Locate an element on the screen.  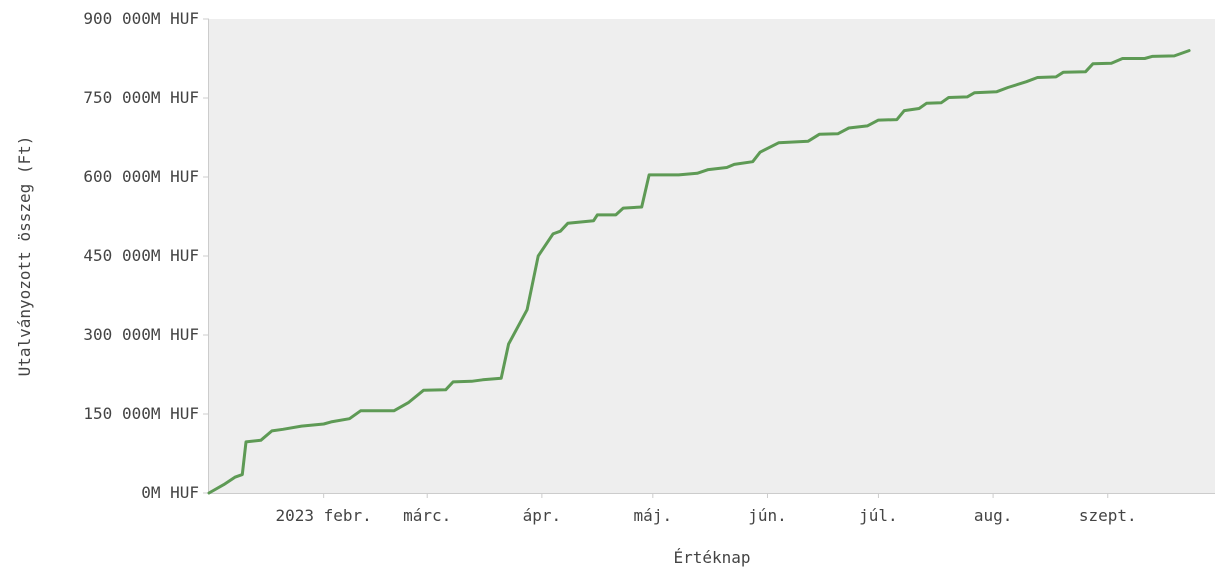
x-axis-title: Értéknap is located at coordinates (711, 557).